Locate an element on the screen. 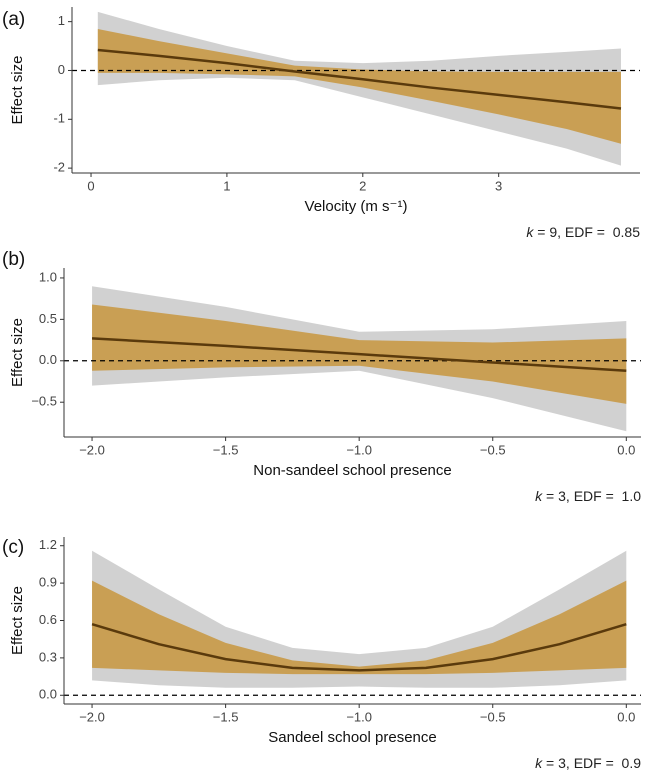 The height and width of the screenshot is (771, 654). y-tick-label: 0 is located at coordinates (61, 69).